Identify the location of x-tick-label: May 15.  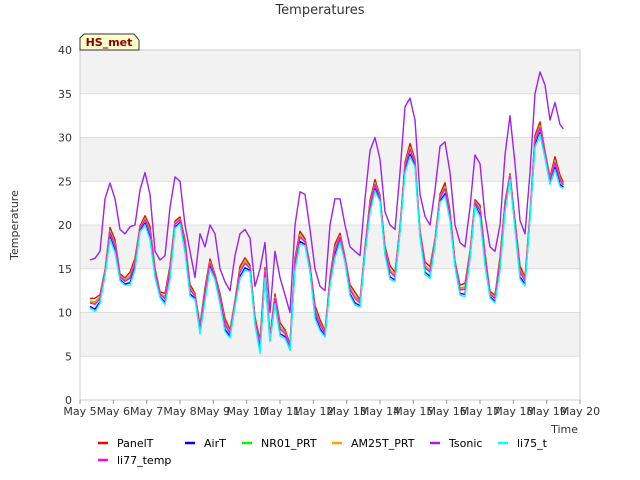
(413, 411).